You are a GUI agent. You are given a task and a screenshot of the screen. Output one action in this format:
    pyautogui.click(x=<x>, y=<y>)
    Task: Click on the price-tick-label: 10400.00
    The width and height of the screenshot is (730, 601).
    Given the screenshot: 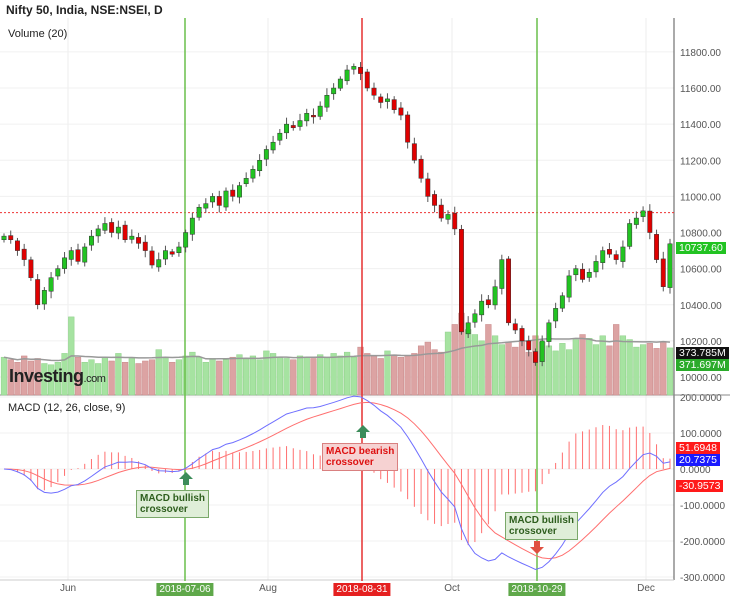 What is the action you would take?
    pyautogui.click(x=701, y=306)
    